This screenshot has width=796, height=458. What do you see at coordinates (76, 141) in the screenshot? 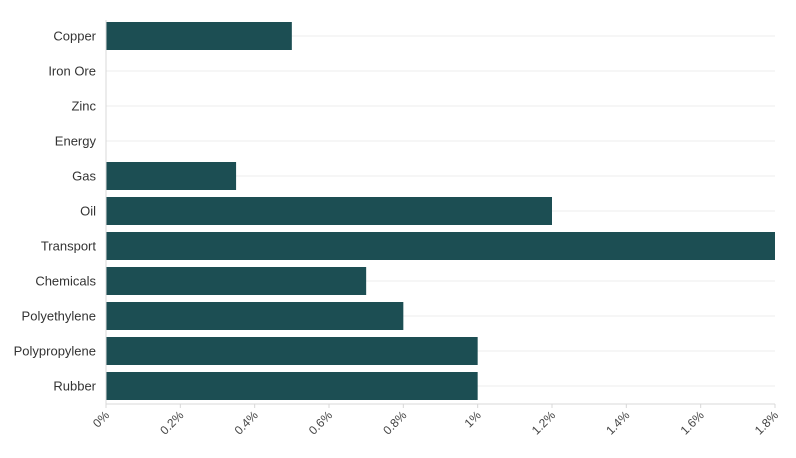
I see `category-label: Energy` at bounding box center [76, 141].